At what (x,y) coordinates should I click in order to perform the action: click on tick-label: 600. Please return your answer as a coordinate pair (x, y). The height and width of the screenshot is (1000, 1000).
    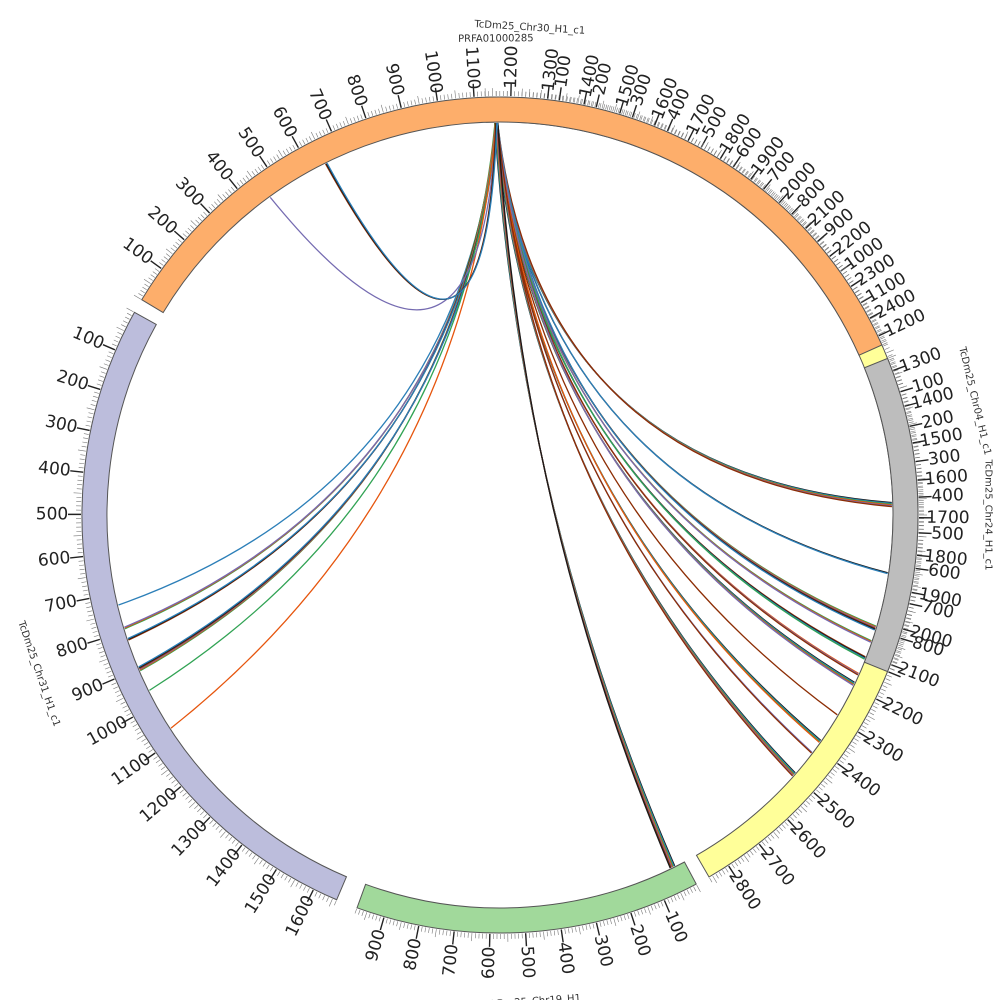
    Looking at the image, I should click on (489, 962).